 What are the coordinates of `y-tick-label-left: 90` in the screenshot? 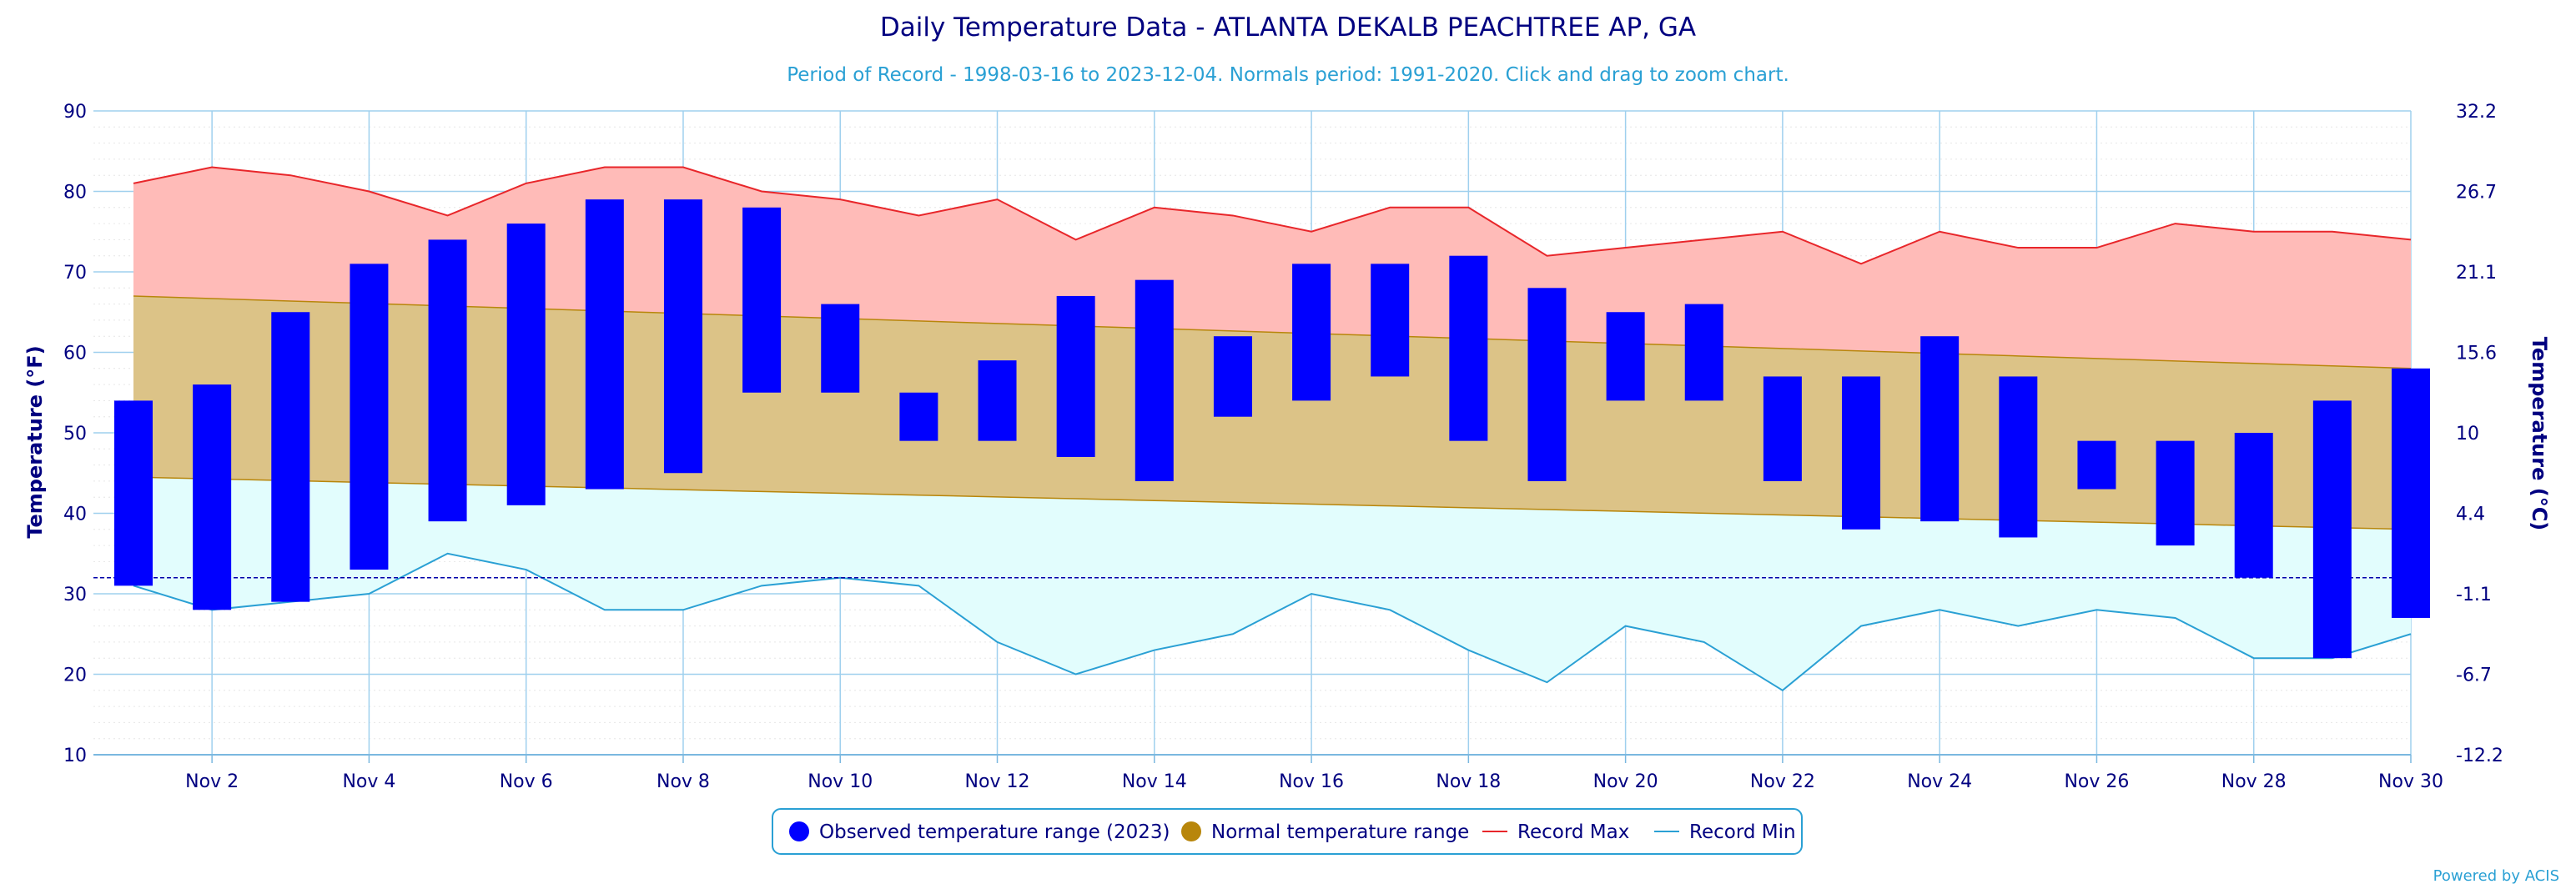 It's located at (75, 112).